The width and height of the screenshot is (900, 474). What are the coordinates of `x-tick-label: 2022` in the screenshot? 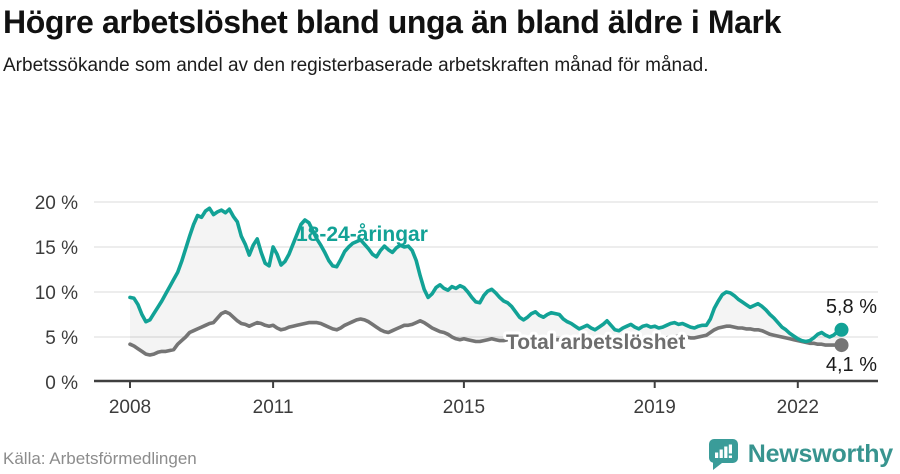 It's located at (798, 407).